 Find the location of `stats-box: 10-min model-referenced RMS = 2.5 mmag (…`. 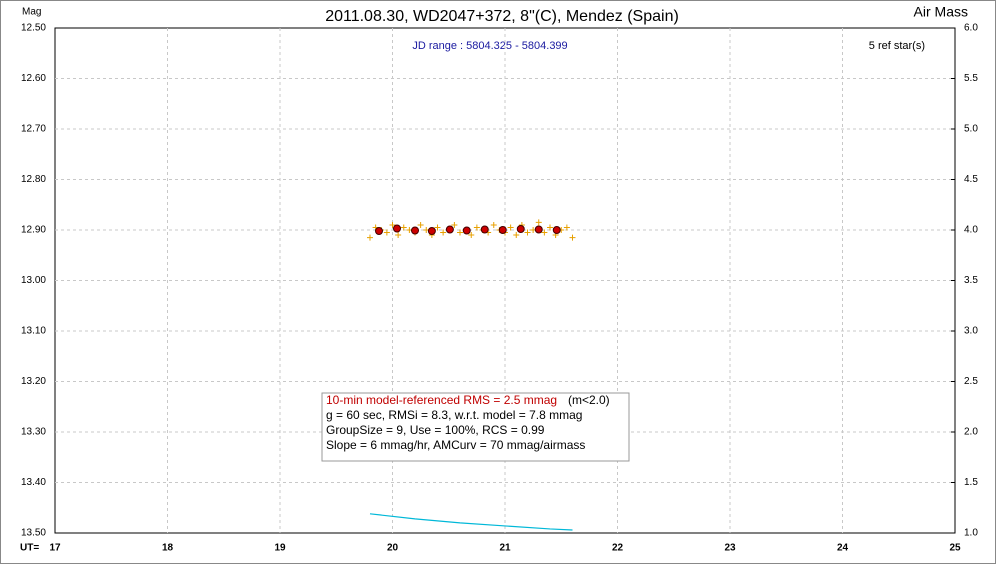

stats-box: 10-min model-referenced RMS = 2.5 mmag (… is located at coordinates (475, 427).